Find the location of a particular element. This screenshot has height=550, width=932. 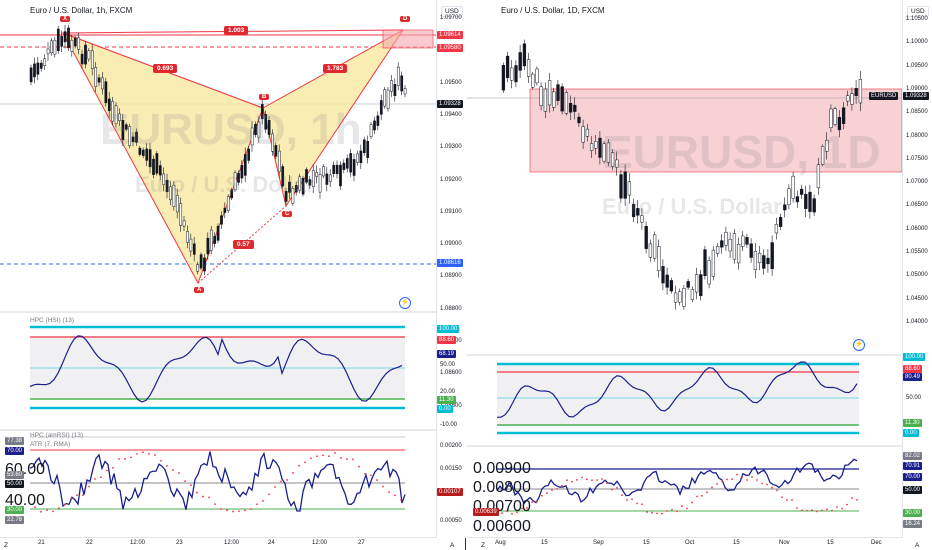

right-currency-label: USD is located at coordinates (918, 11).